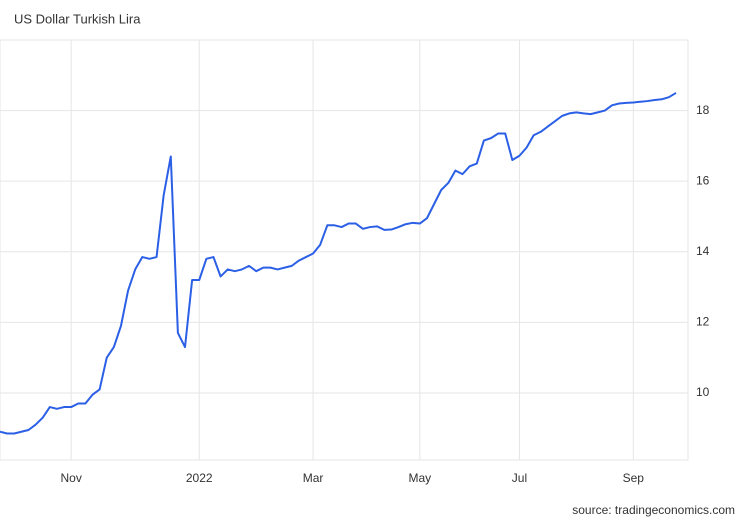 This screenshot has width=750, height=520. I want to click on y-tick-label: 10, so click(703, 392).